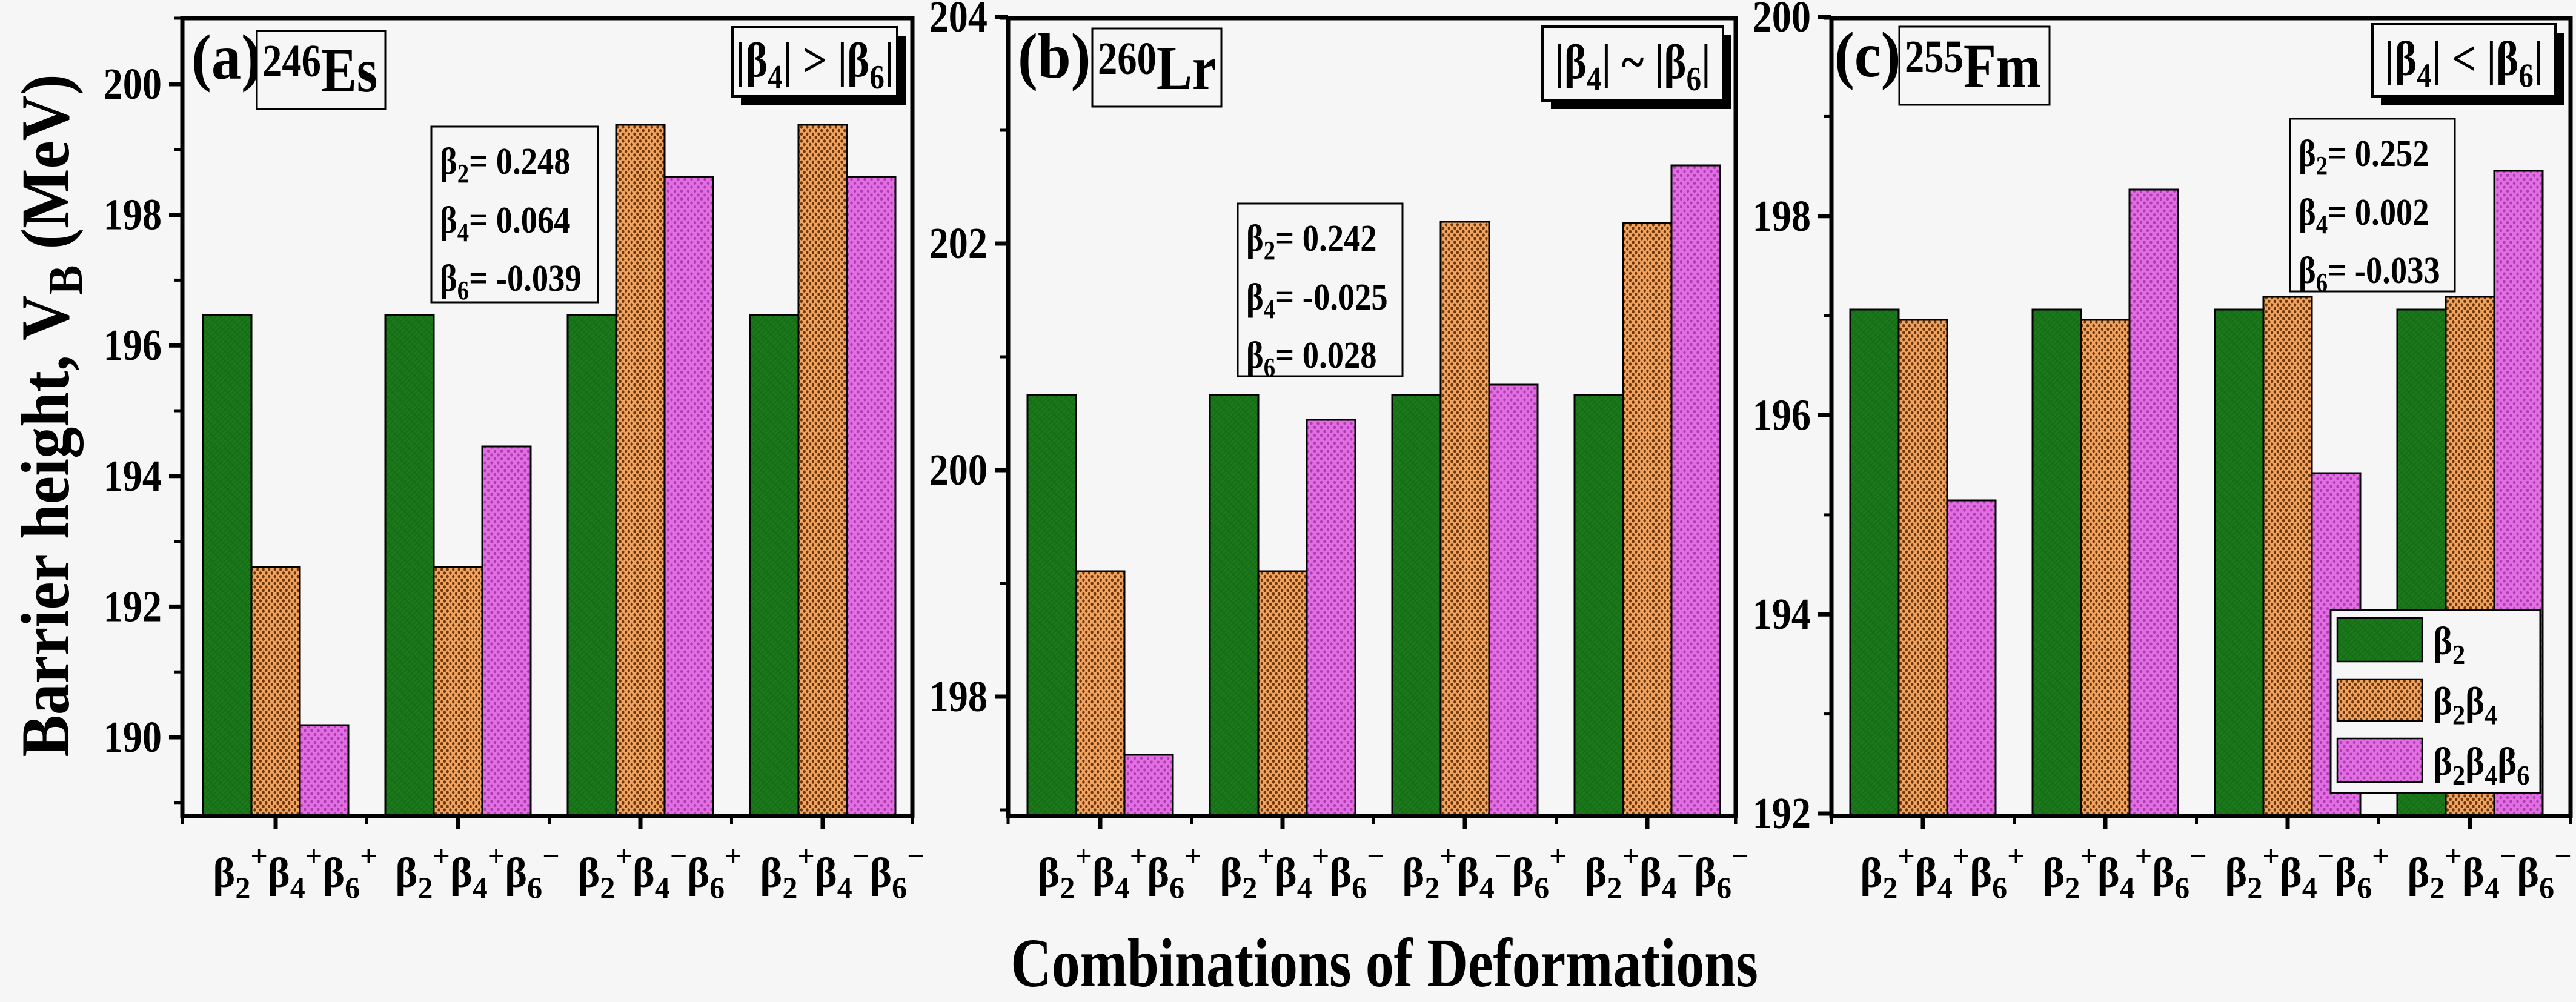 The image size is (2576, 1002). What do you see at coordinates (1157, 67) in the screenshot?
I see `svg-text: 260Lr` at bounding box center [1157, 67].